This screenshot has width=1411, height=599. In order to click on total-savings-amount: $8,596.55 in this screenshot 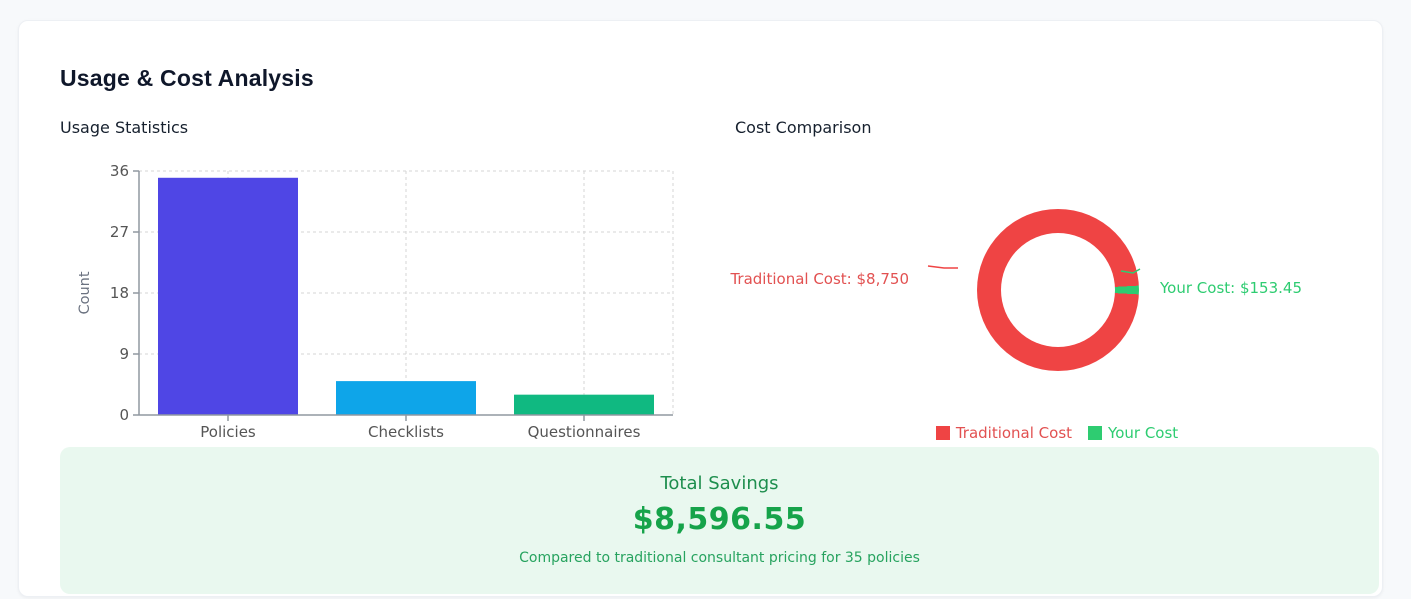, I will do `click(719, 519)`.